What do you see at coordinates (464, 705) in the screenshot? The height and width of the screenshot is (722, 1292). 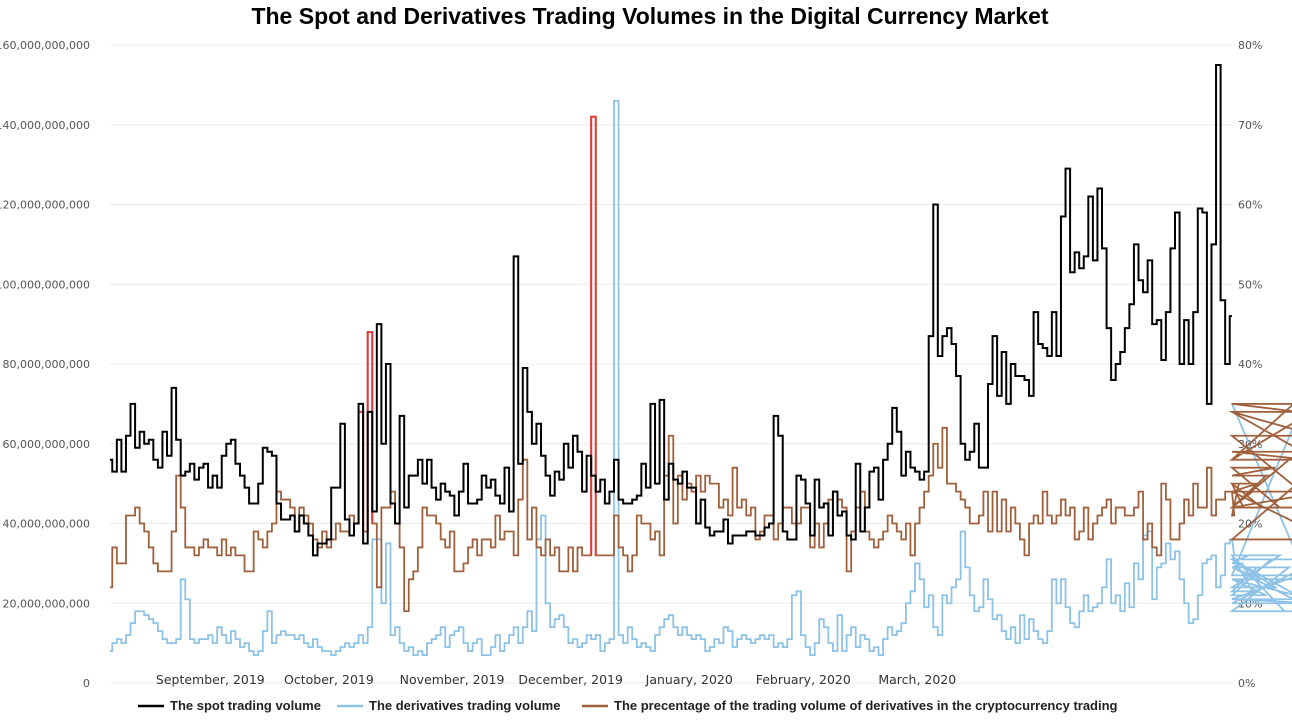 I see `legend-label: The derivatives trading volume` at bounding box center [464, 705].